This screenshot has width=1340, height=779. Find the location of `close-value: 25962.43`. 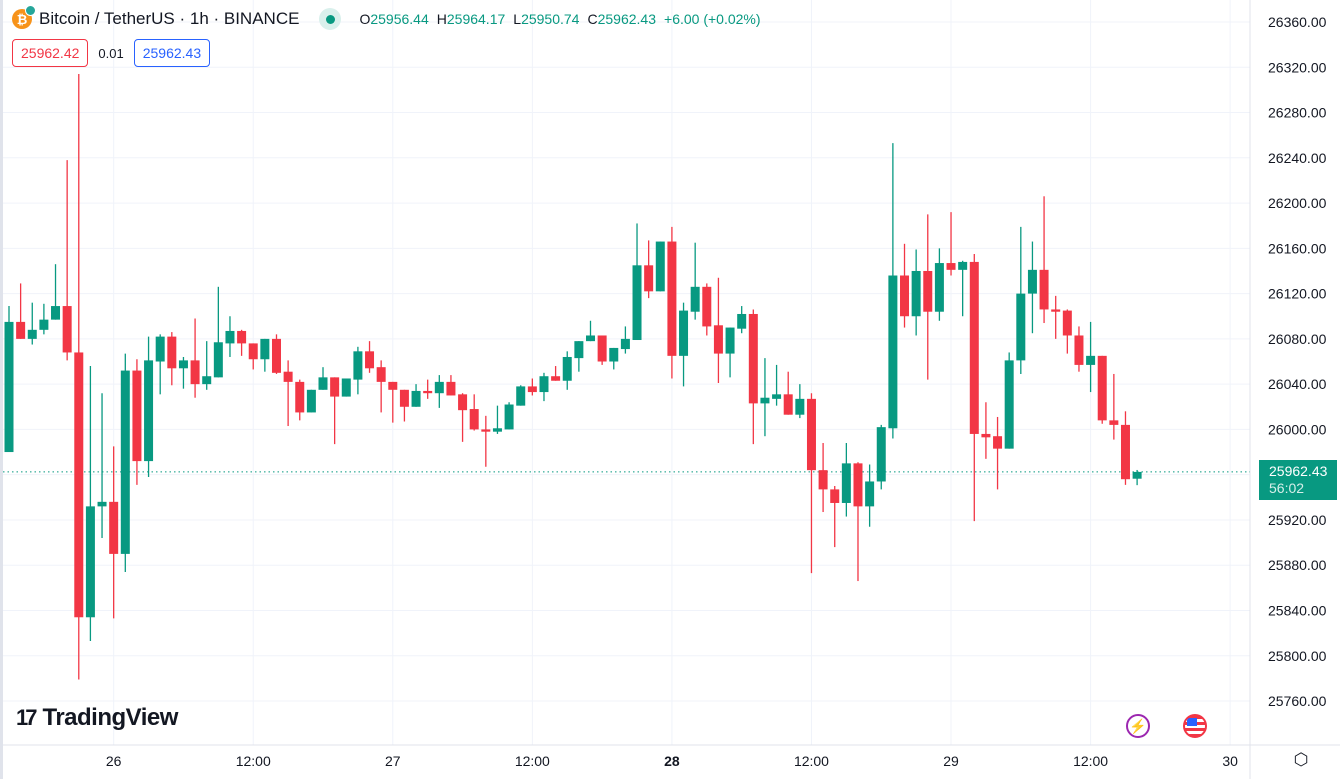

close-value: 25962.43 is located at coordinates (627, 19).